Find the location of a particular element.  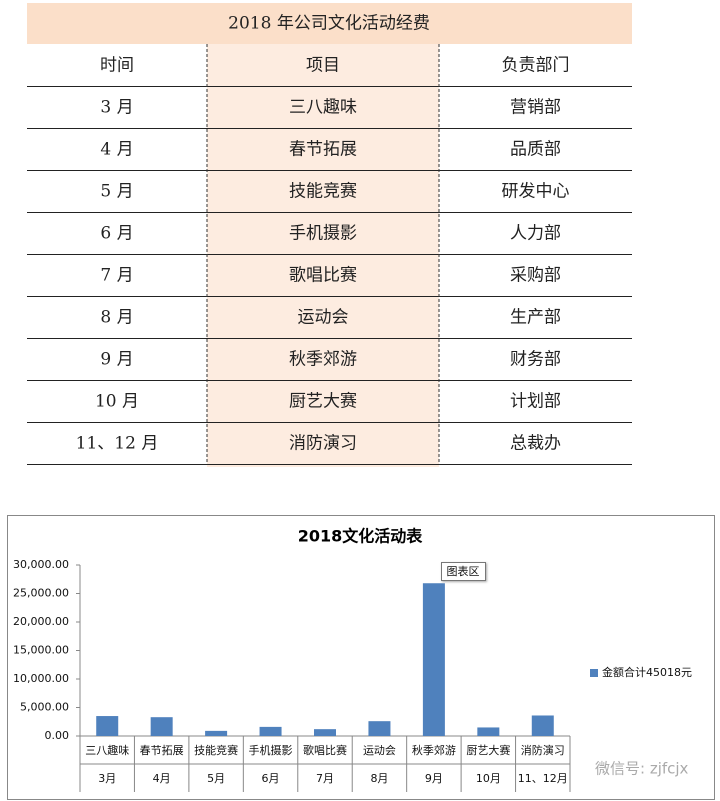

annotation: 图表区 is located at coordinates (463, 571).